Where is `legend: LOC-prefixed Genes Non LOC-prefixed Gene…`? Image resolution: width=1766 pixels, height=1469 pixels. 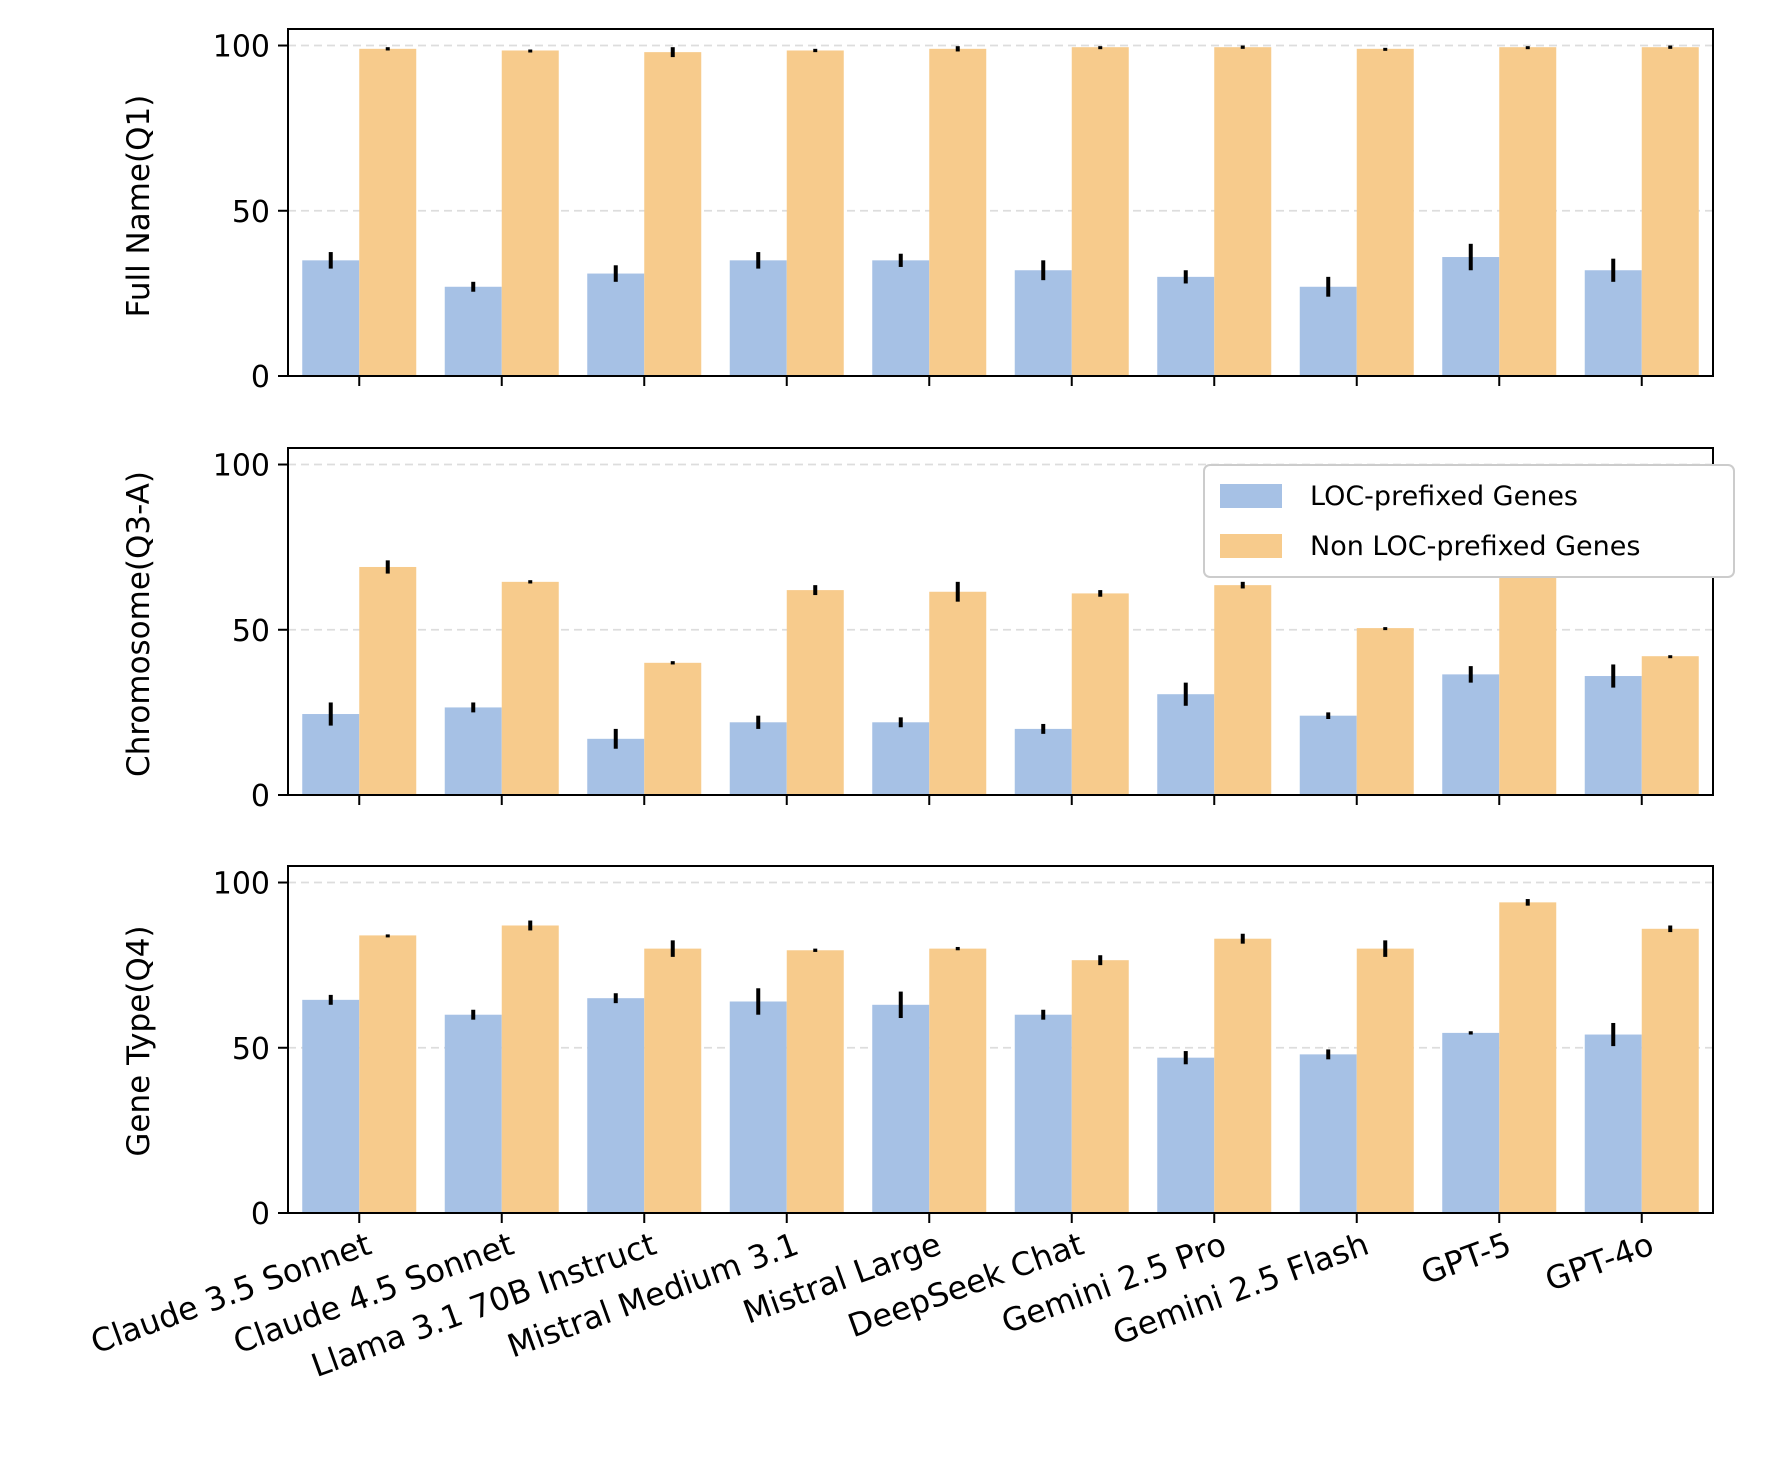 legend: LOC-prefixed Genes Non LOC-prefixed Gene… is located at coordinates (1469, 521).